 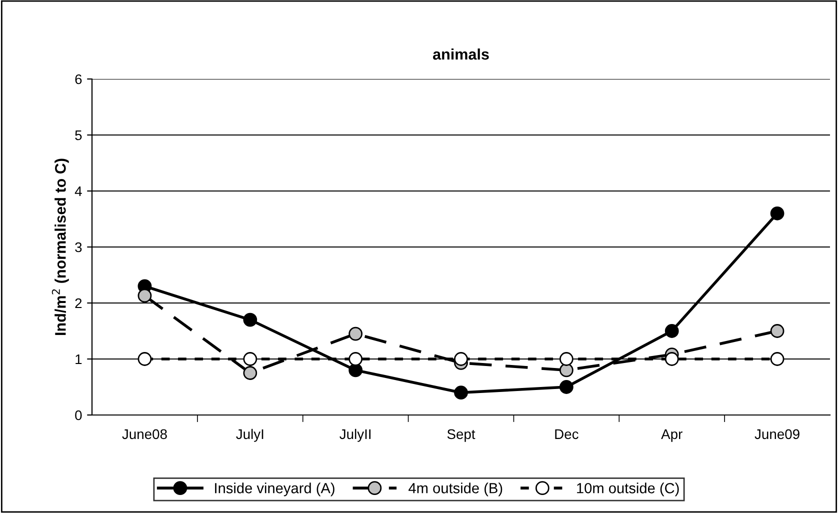 What do you see at coordinates (78, 415) in the screenshot?
I see `y-tick-label: 0` at bounding box center [78, 415].